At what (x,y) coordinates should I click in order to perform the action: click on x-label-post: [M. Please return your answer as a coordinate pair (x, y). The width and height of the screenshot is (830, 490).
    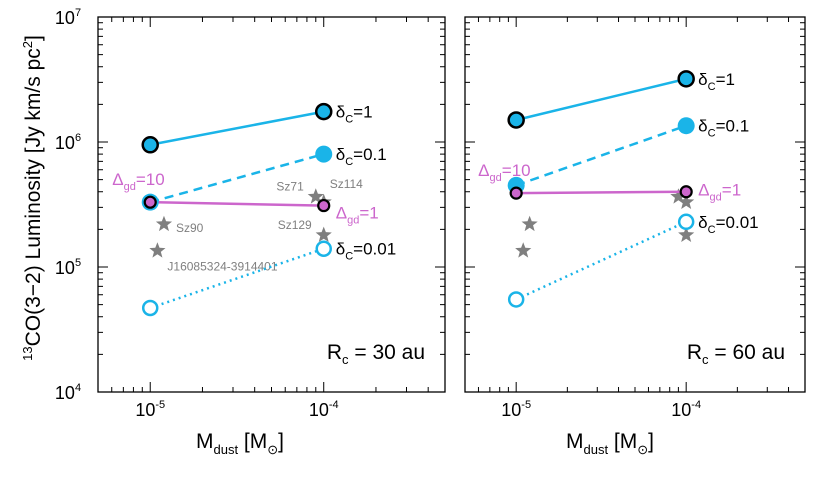
    Looking at the image, I should click on (622, 441).